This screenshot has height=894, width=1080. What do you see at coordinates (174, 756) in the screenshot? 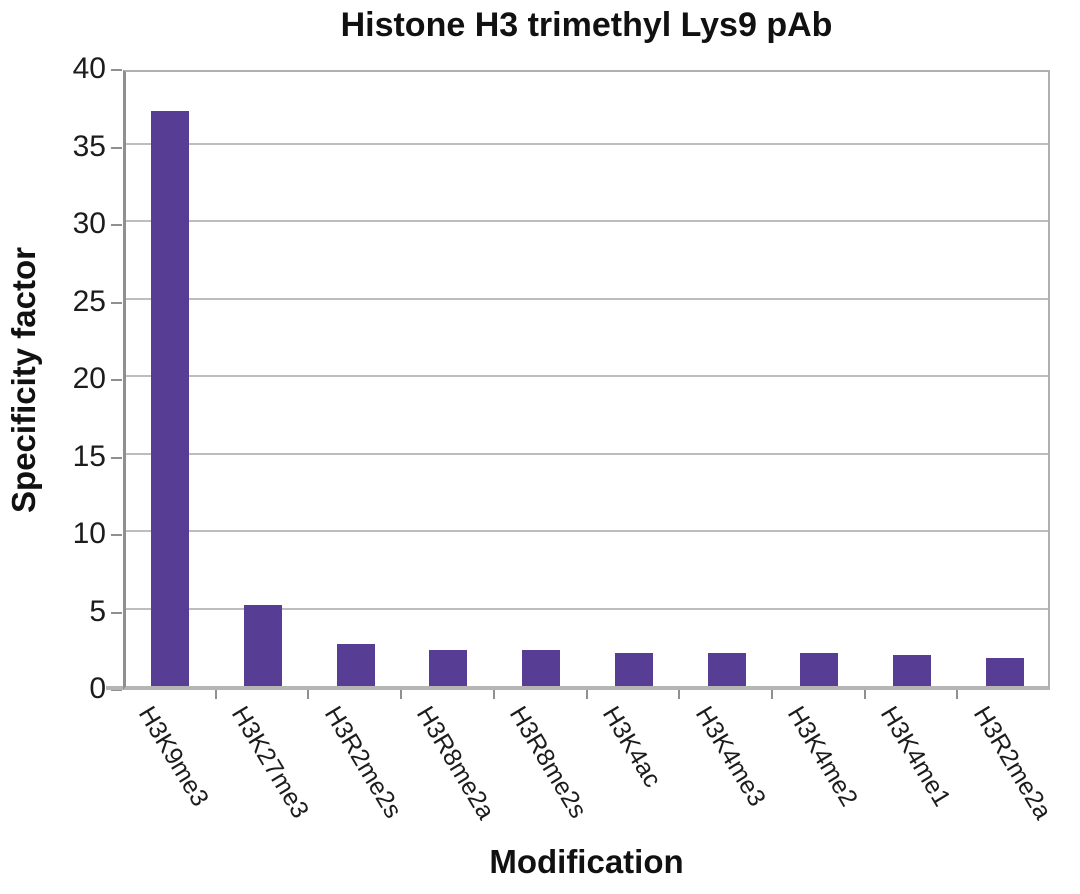
I see `x-category-label: H3K9me3` at bounding box center [174, 756].